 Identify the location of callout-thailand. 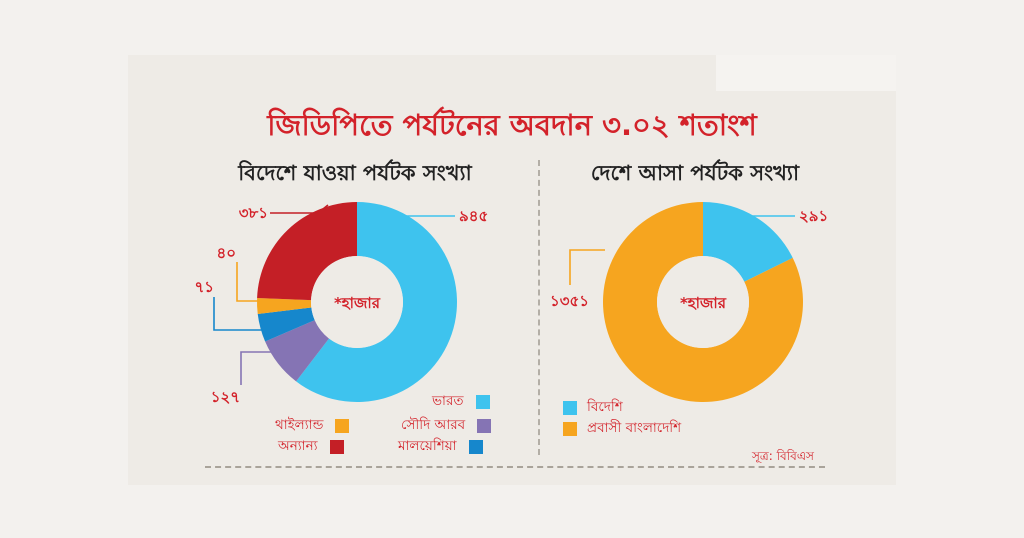
(247, 282).